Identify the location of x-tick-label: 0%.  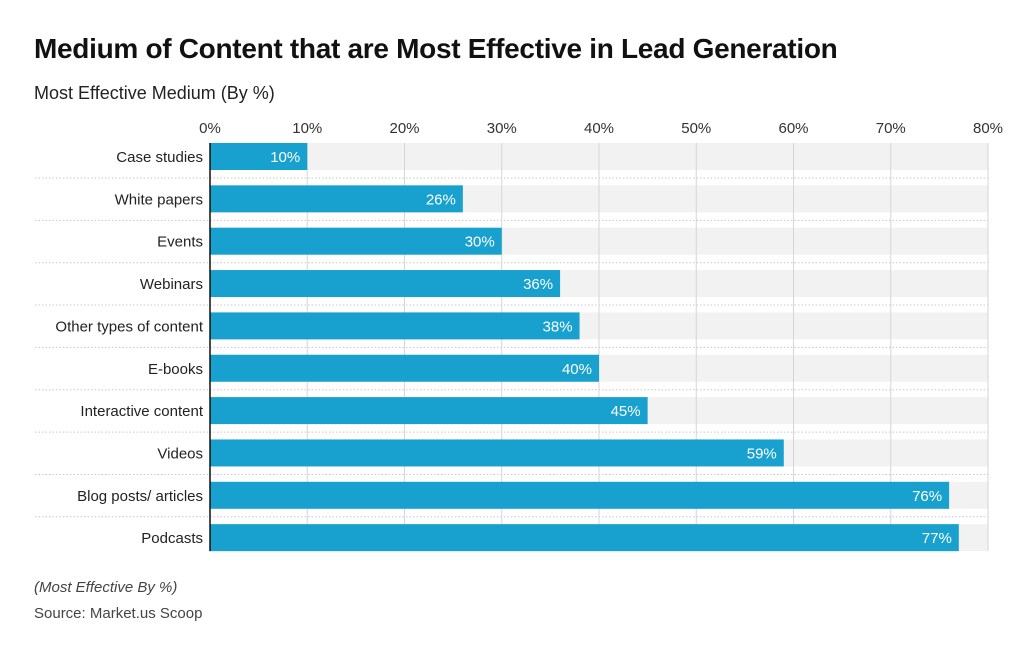
(210, 128).